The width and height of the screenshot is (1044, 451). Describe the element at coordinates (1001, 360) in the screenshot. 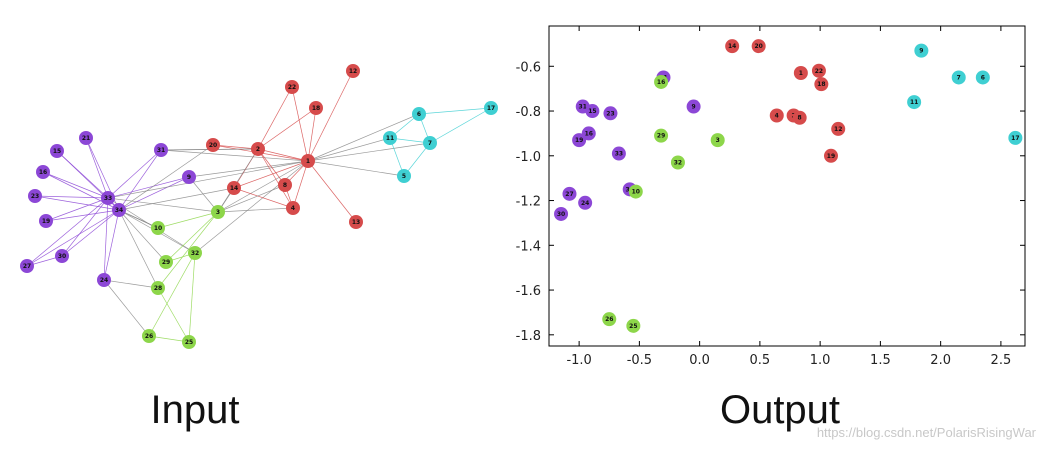

I see `x-tick-label: 2.5` at that location.